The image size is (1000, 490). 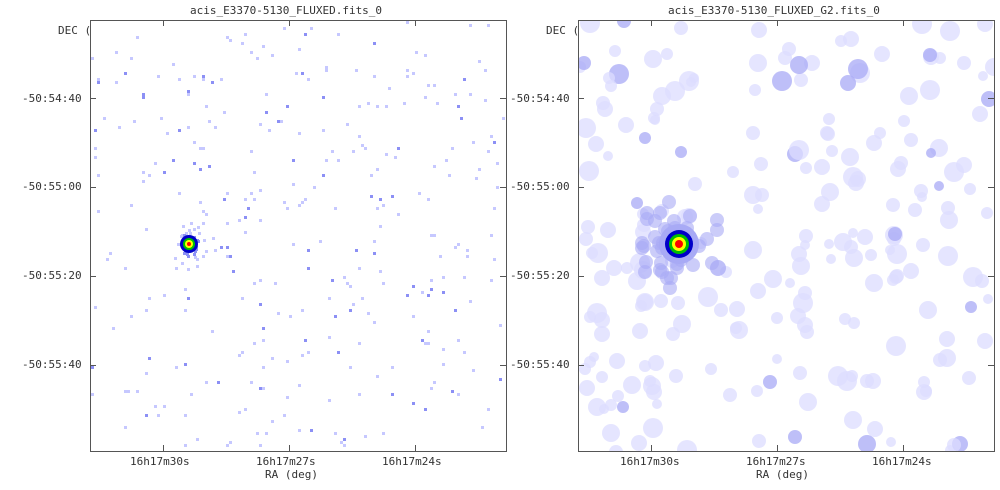 What do you see at coordinates (774, 10) in the screenshot?
I see `panel-title: acis_E3370-5130_FLUXED_G2.fits_0` at bounding box center [774, 10].